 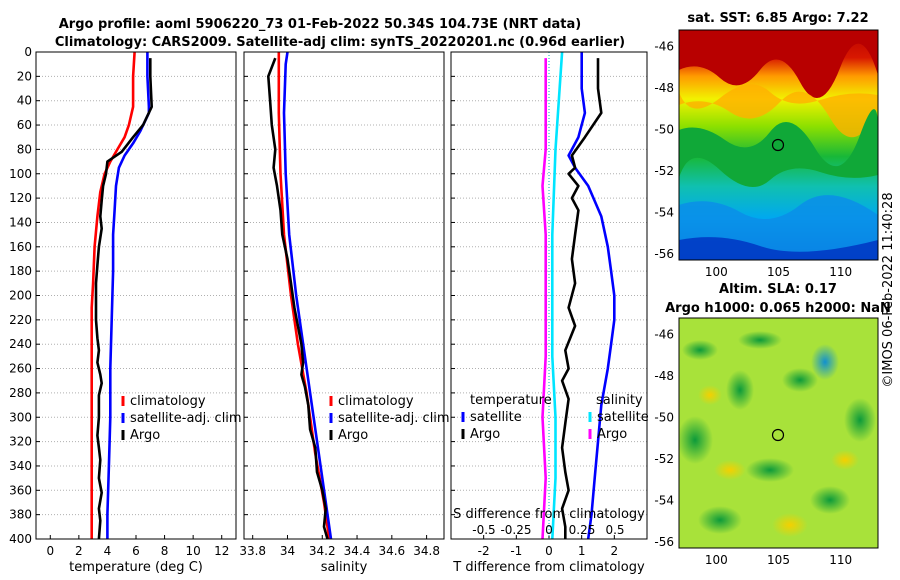 I want to click on difference-xtick-label: 0, so click(x=549, y=551).